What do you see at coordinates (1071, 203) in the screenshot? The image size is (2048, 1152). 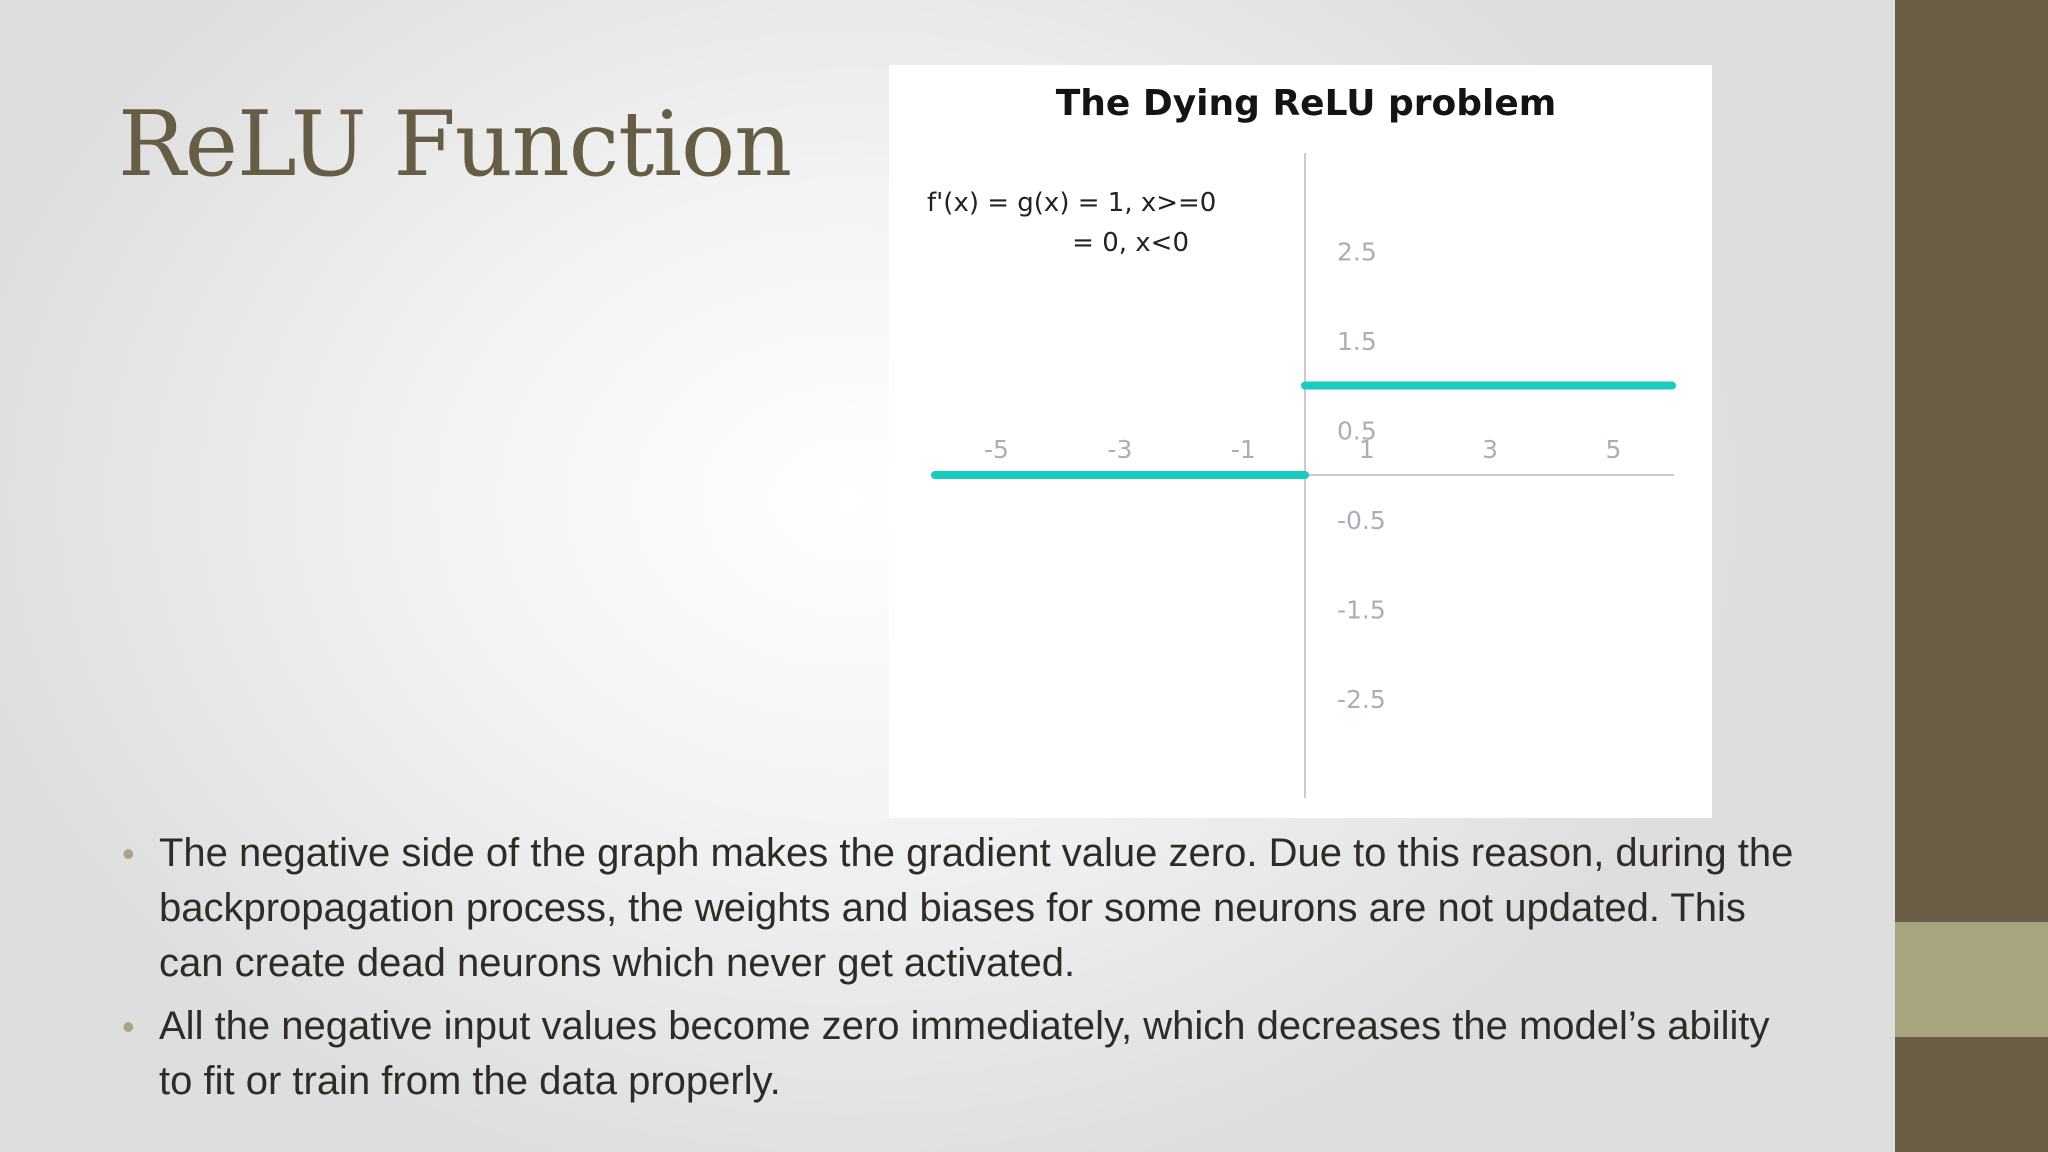 I see `formula-line-1: f'(x) = g(x) = 1, x>=0` at bounding box center [1071, 203].